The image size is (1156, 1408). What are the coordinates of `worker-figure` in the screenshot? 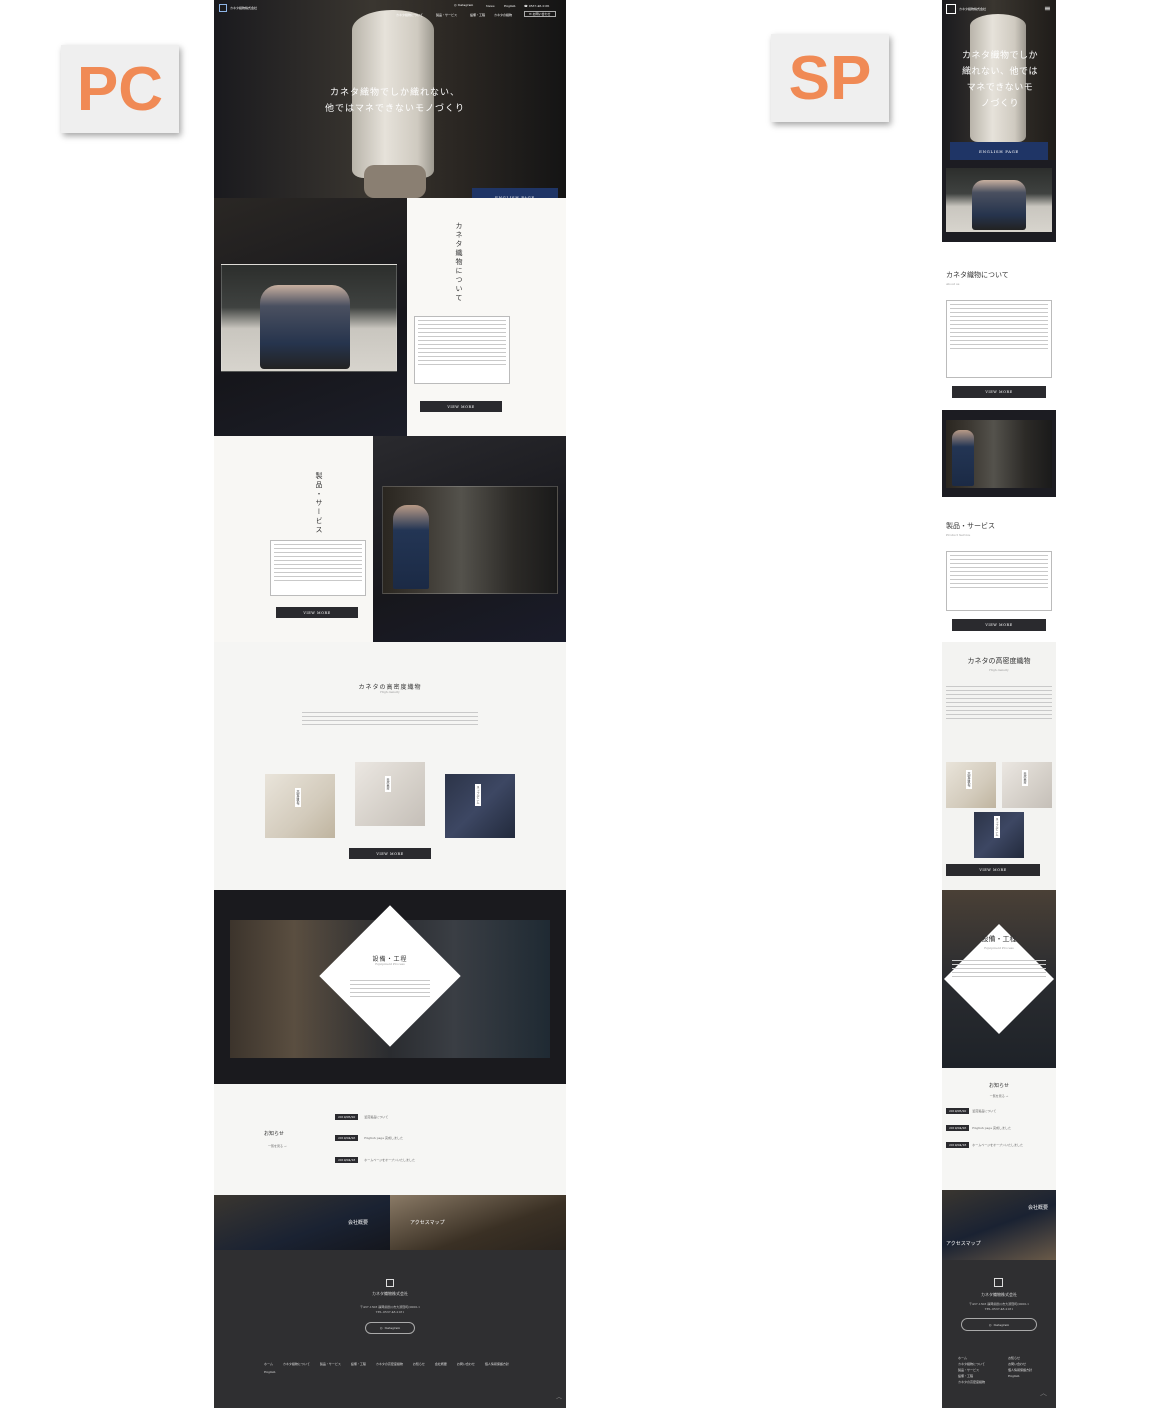 It's located at (411, 547).